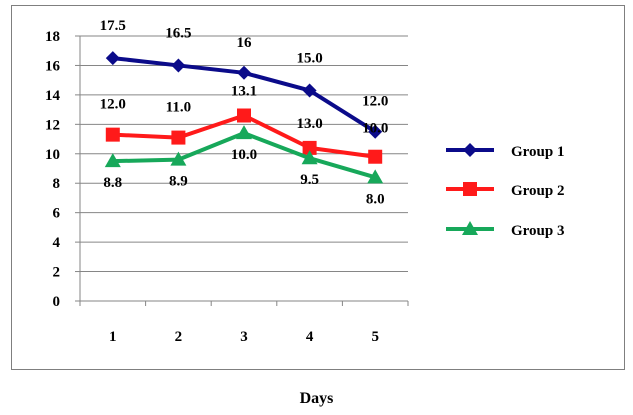 The height and width of the screenshot is (415, 633). What do you see at coordinates (505, 191) in the screenshot?
I see `legend: Group 1 Group 2 Group 3` at bounding box center [505, 191].